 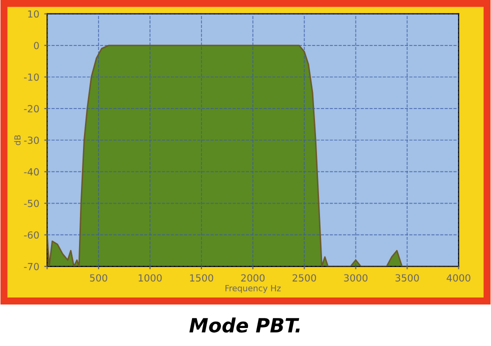 What do you see at coordinates (31, 235) in the screenshot?
I see `y-tick-label: -60` at bounding box center [31, 235].